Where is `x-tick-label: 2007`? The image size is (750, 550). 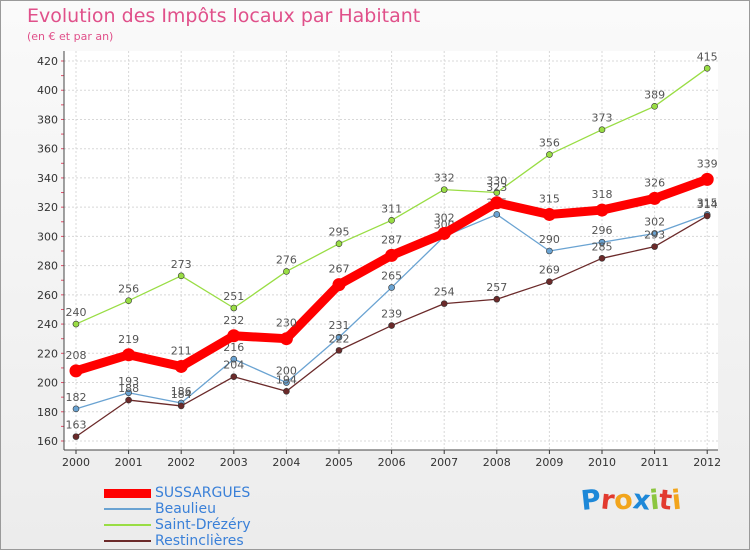 x-tick-label: 2007 is located at coordinates (444, 462).